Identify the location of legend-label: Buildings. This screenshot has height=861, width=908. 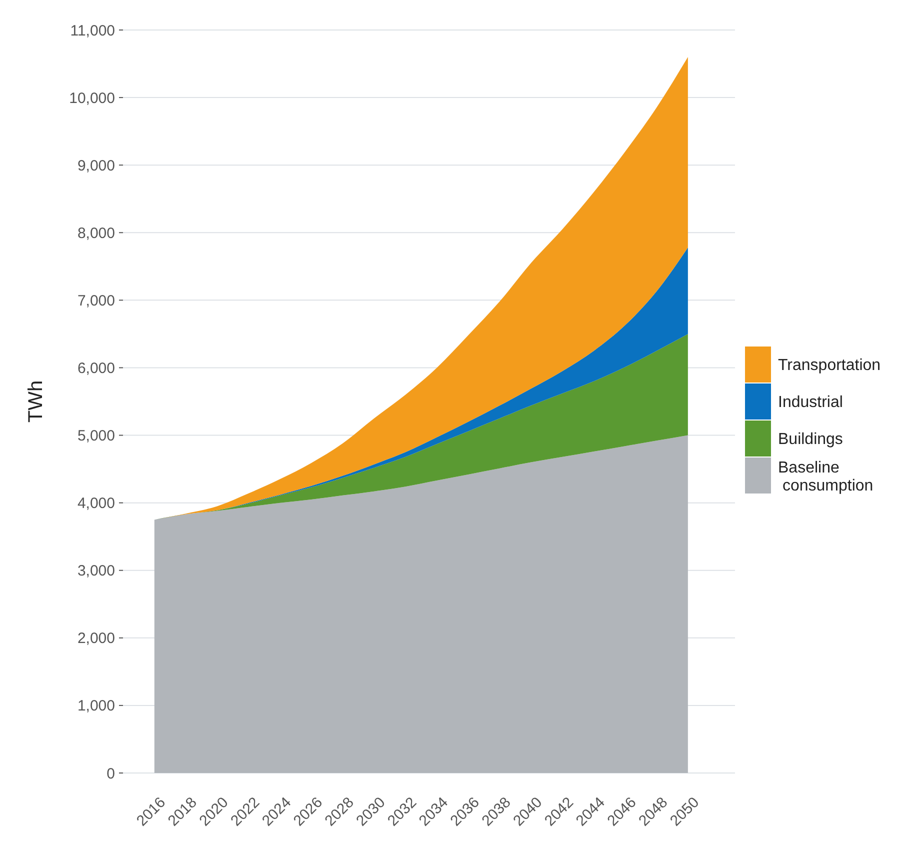
(810, 439).